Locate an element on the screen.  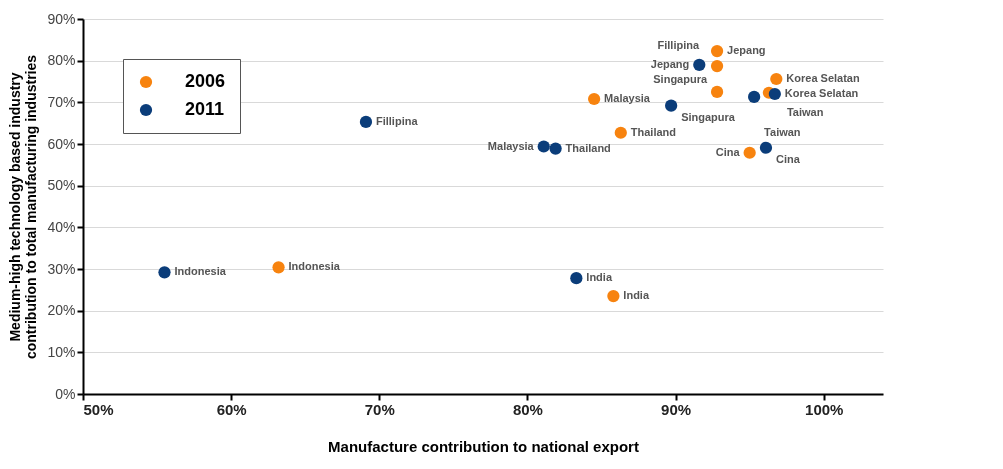
y-tick-label: 50% is located at coordinates (61, 185).